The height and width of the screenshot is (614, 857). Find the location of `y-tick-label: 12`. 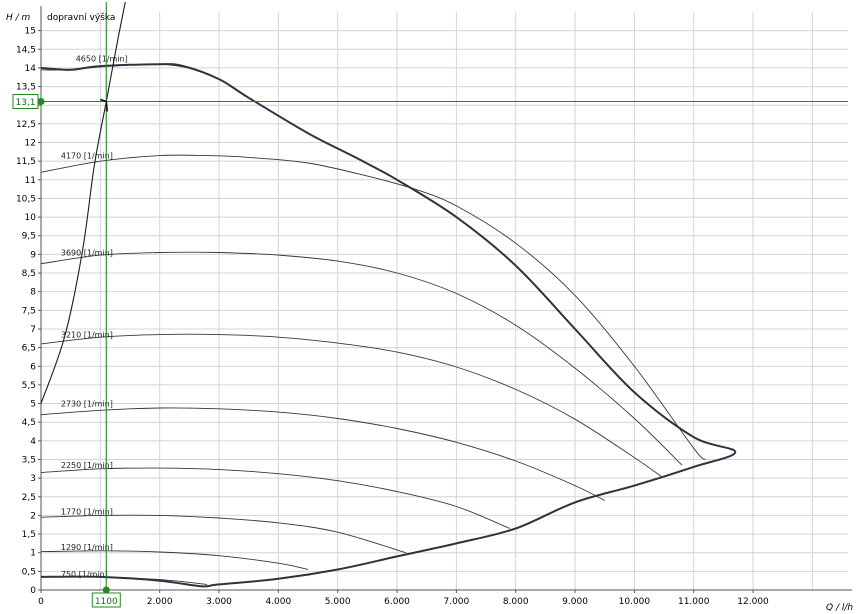

y-tick-label: 12 is located at coordinates (30, 144).